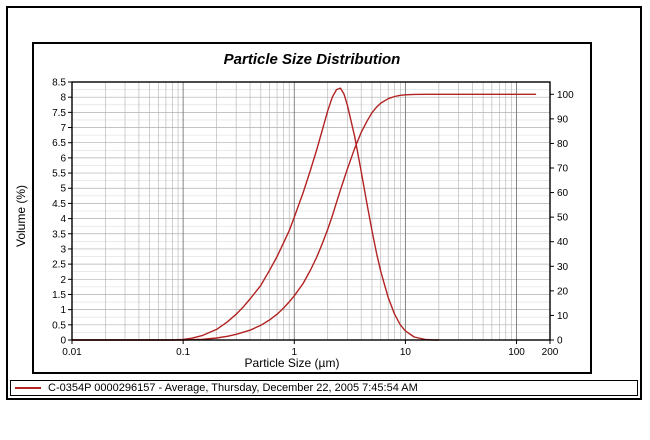 The width and height of the screenshot is (650, 440). What do you see at coordinates (59, 83) in the screenshot?
I see `svg-text: 8.5` at bounding box center [59, 83].